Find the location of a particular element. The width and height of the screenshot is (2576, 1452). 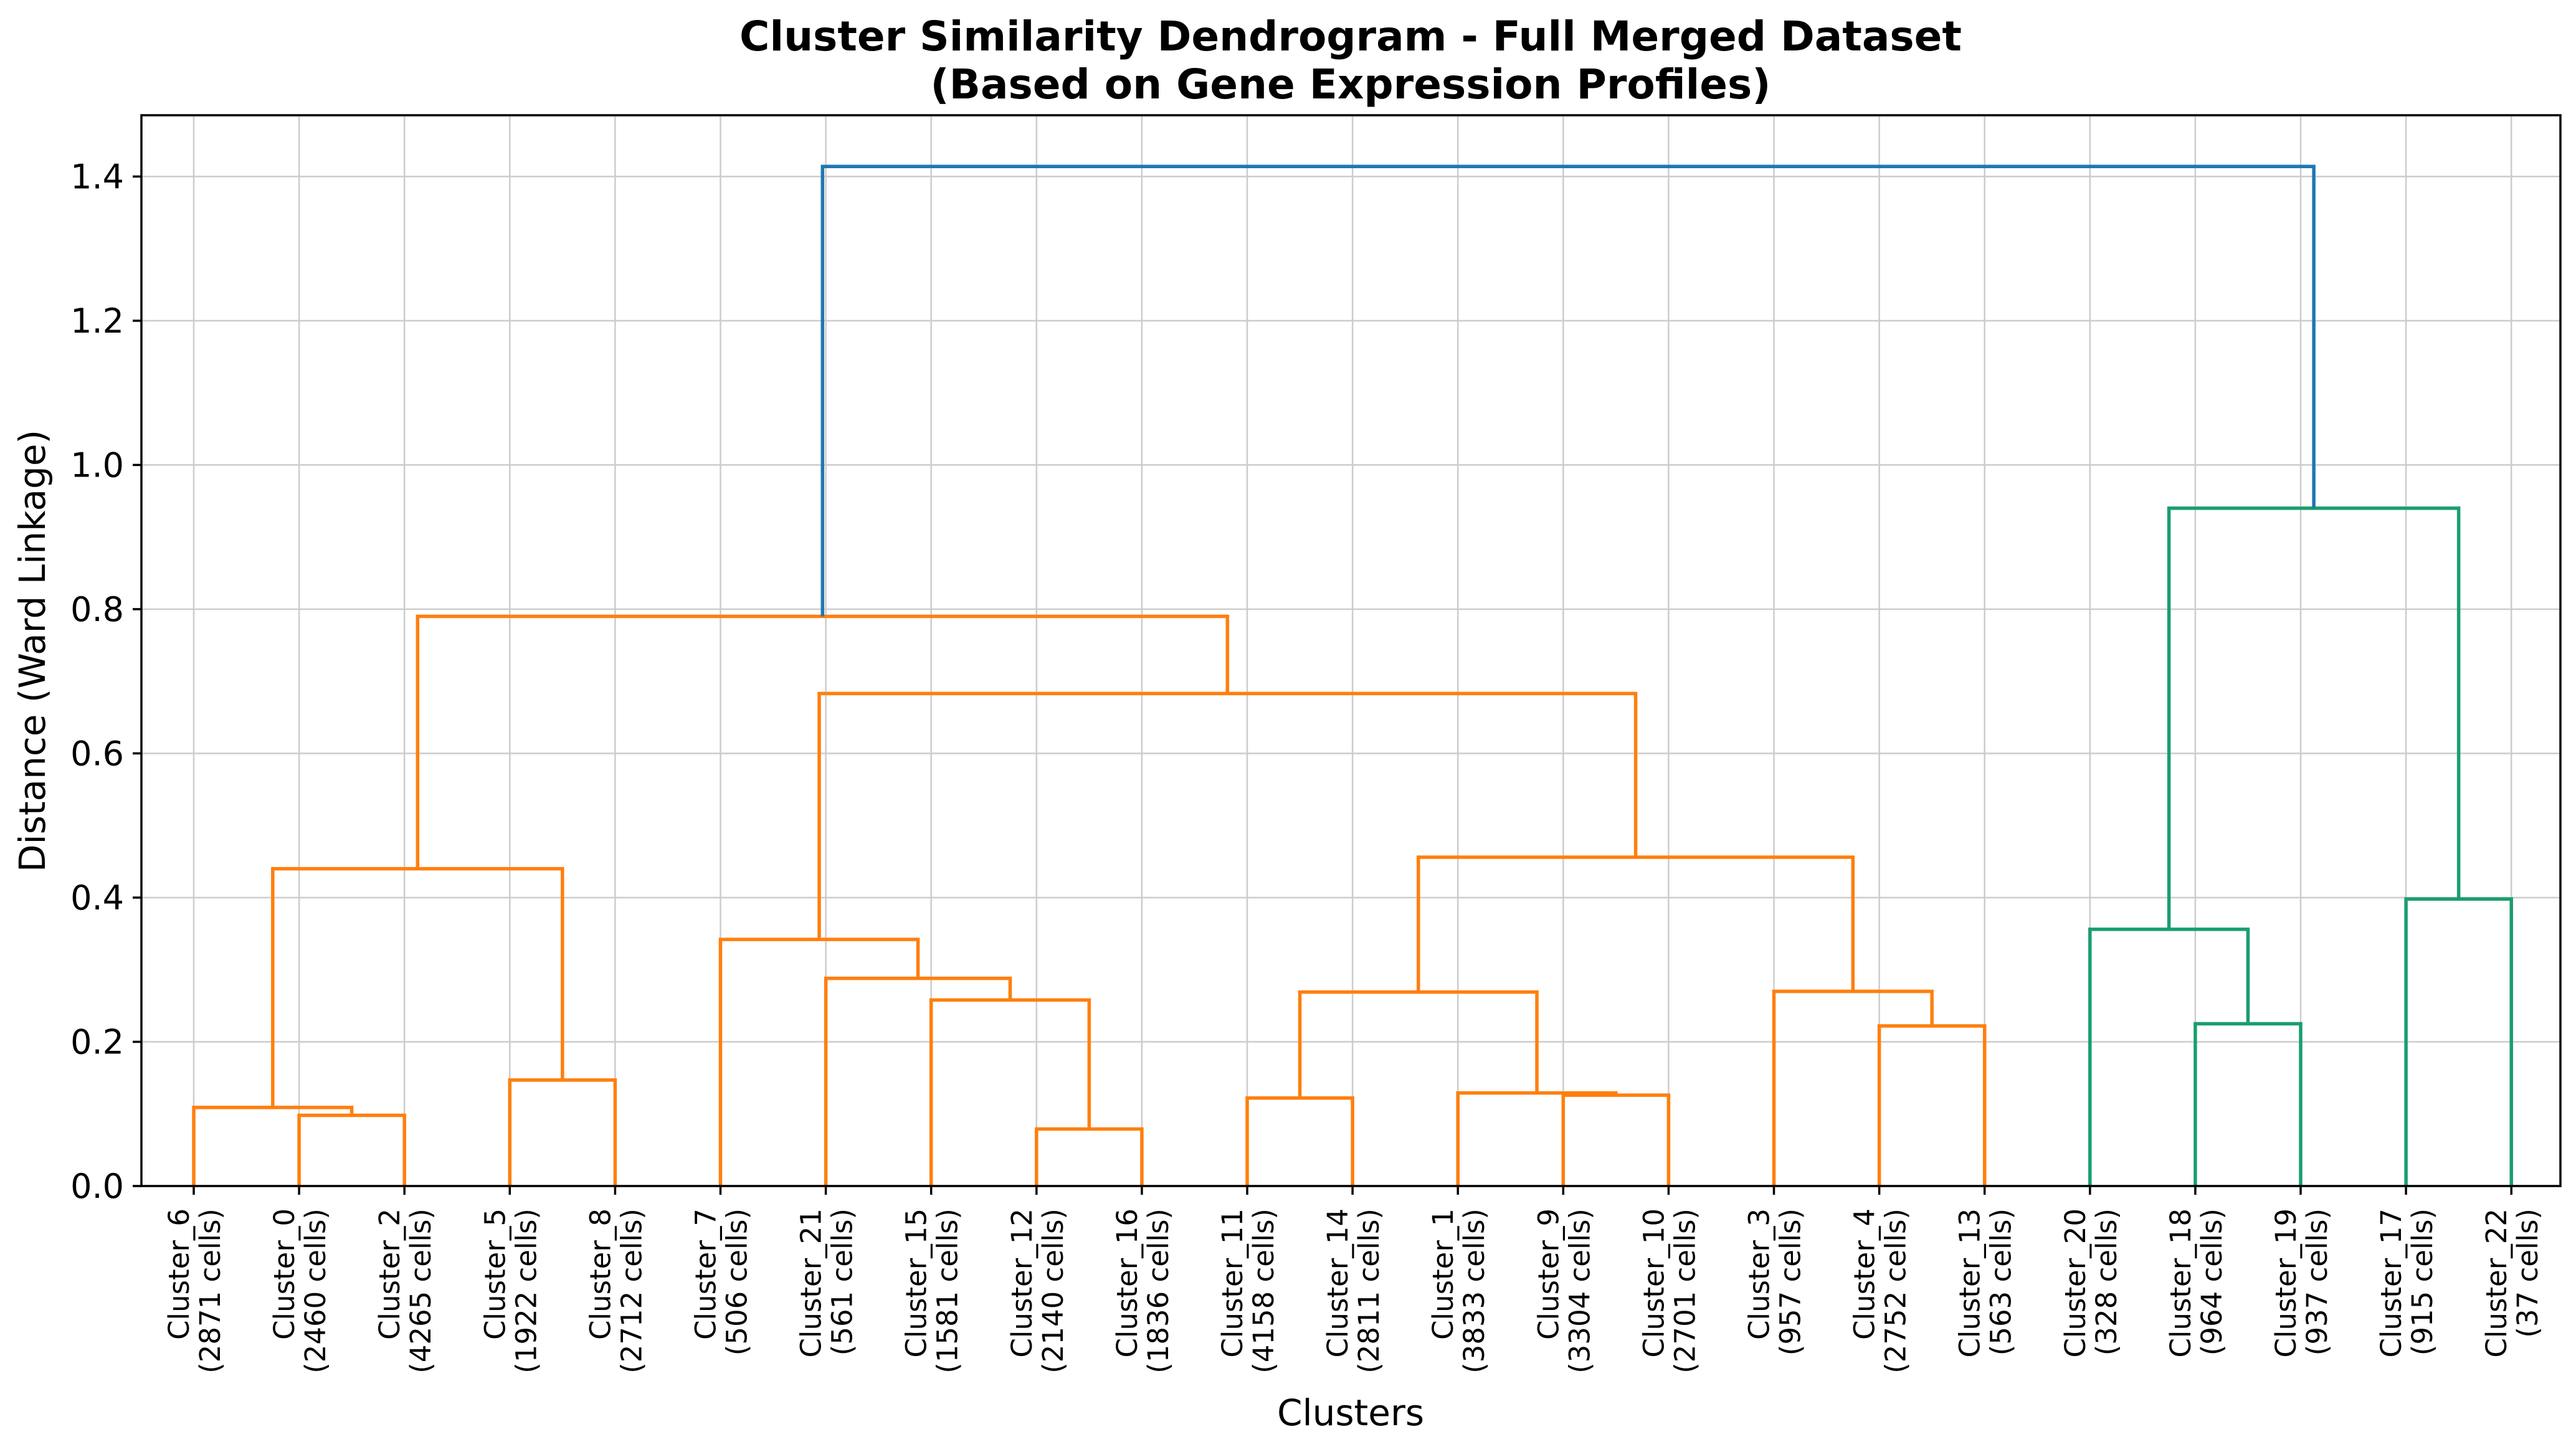

leaf-name: Cluster_6 is located at coordinates (179, 1274).